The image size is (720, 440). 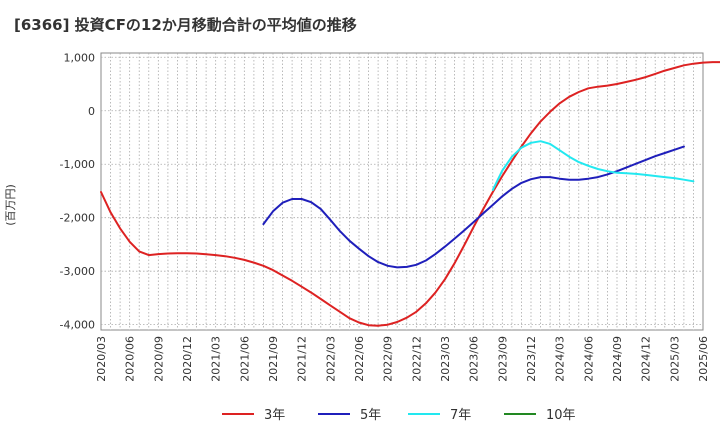 I want to click on x-tick-label: 2023/09, so click(x=502, y=359).